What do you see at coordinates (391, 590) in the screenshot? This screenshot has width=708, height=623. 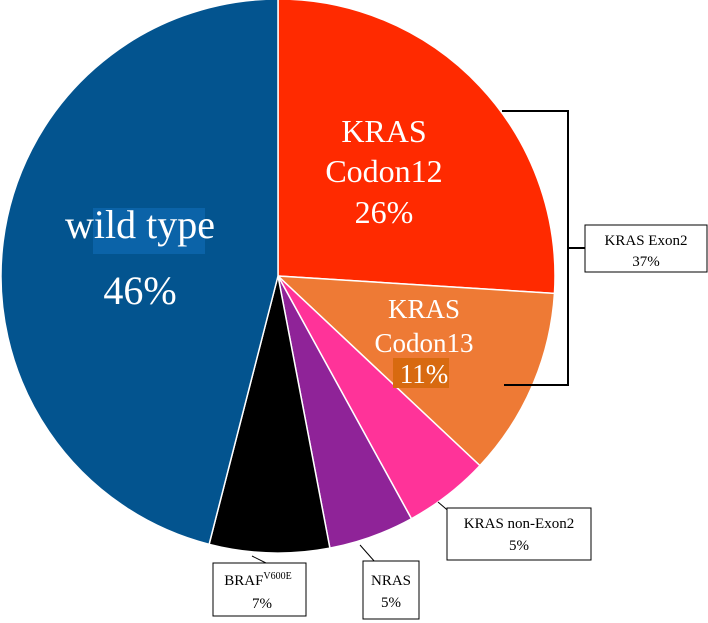 I see `nras-callout-box` at bounding box center [391, 590].